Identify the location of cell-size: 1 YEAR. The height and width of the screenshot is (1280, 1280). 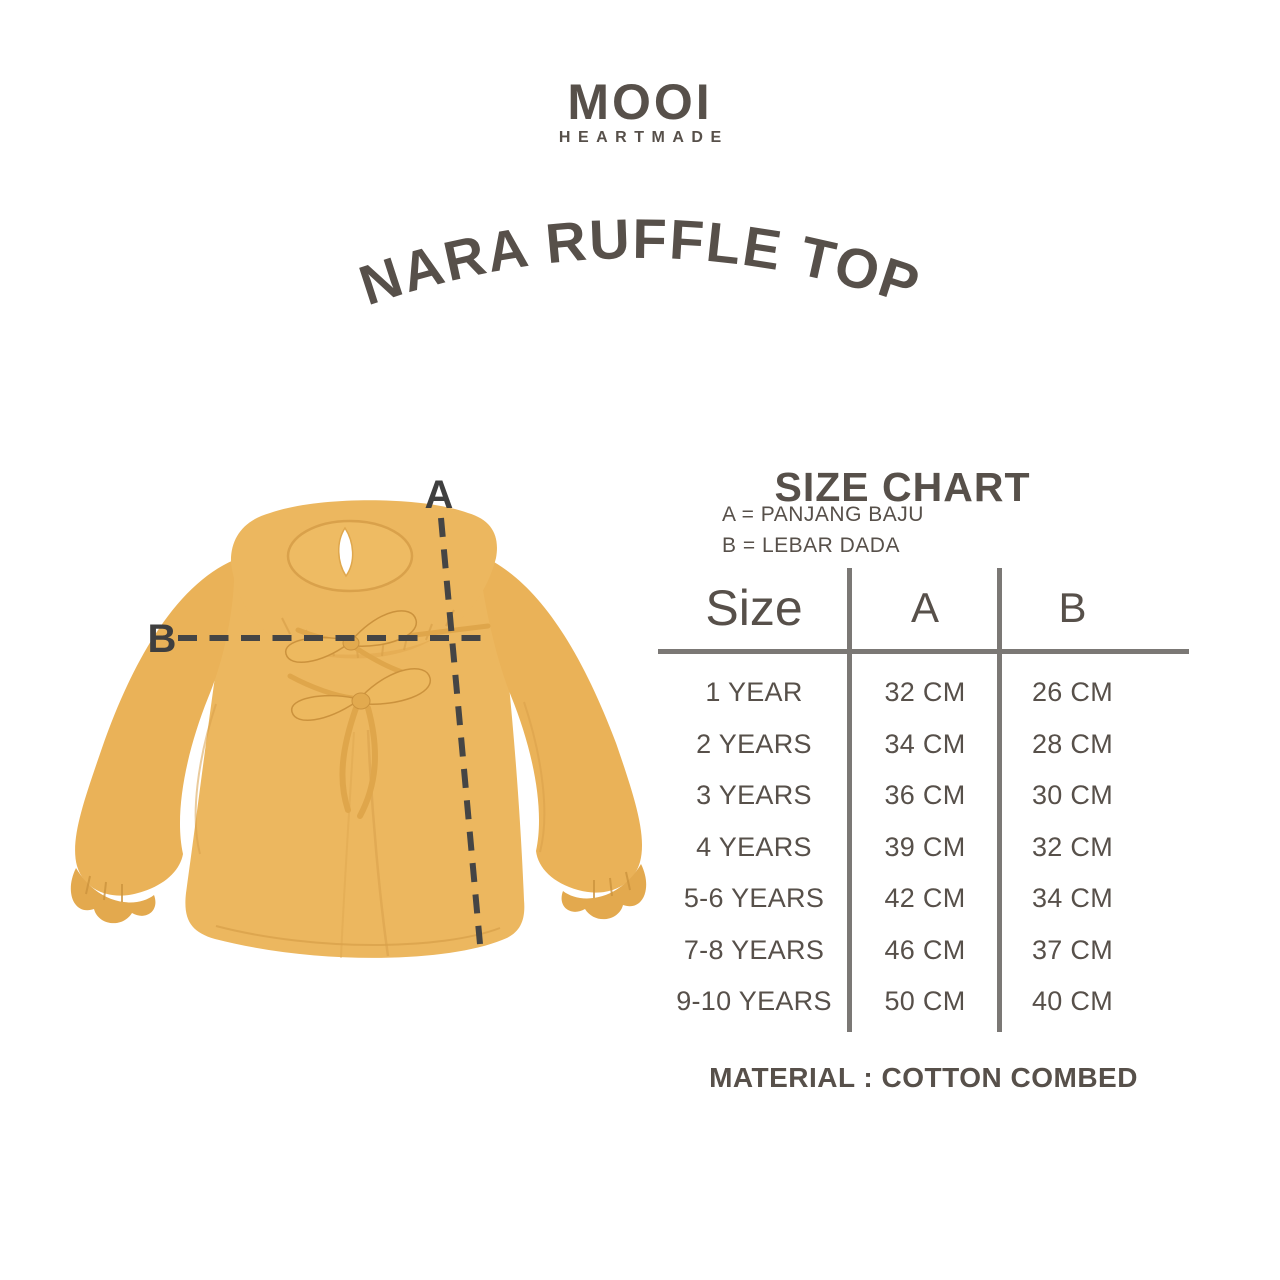
(754, 692).